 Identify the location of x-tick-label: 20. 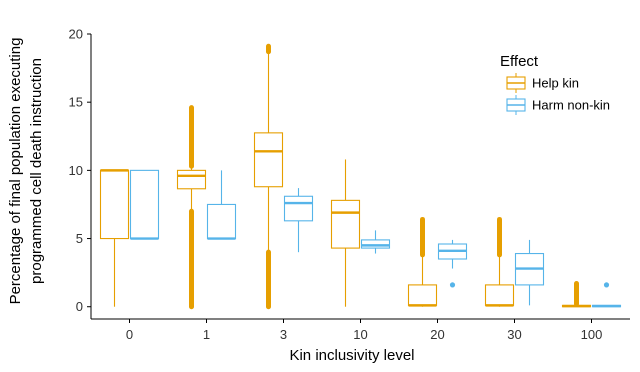
(437, 334).